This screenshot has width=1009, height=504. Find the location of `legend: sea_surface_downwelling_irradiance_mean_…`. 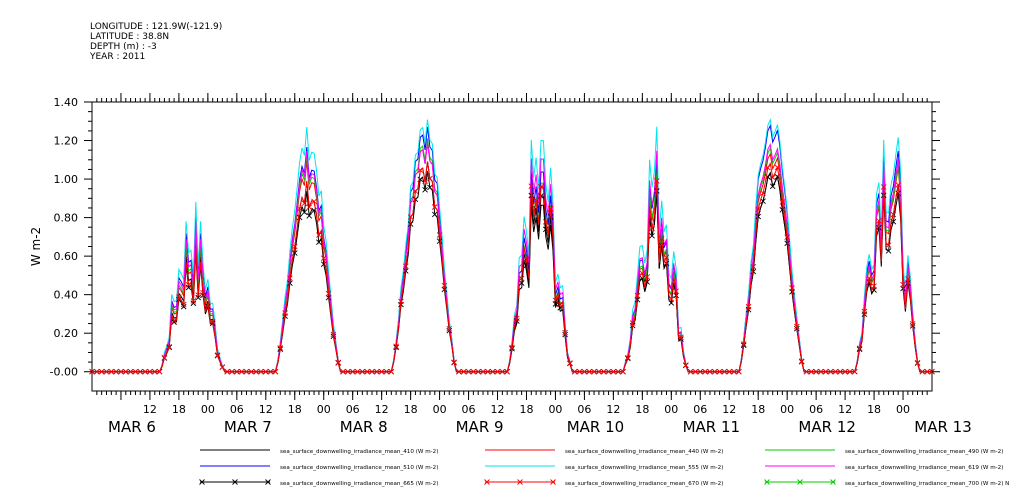

legend: sea_surface_downwelling_irradiance_mean_… is located at coordinates (604, 468).